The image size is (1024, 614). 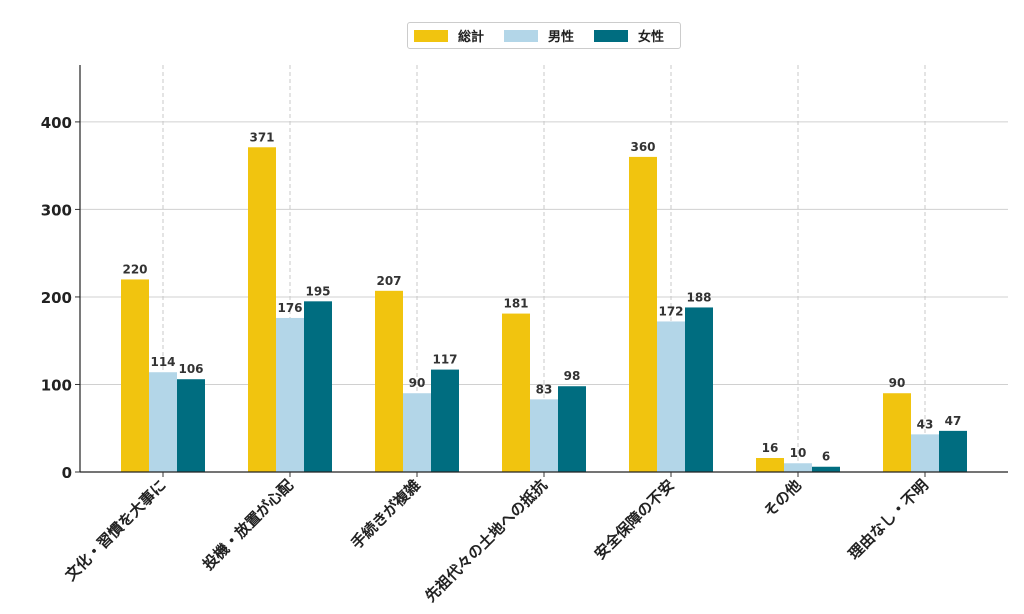 I want to click on x-tick-label: 理由なし・不明, so click(x=888, y=519).